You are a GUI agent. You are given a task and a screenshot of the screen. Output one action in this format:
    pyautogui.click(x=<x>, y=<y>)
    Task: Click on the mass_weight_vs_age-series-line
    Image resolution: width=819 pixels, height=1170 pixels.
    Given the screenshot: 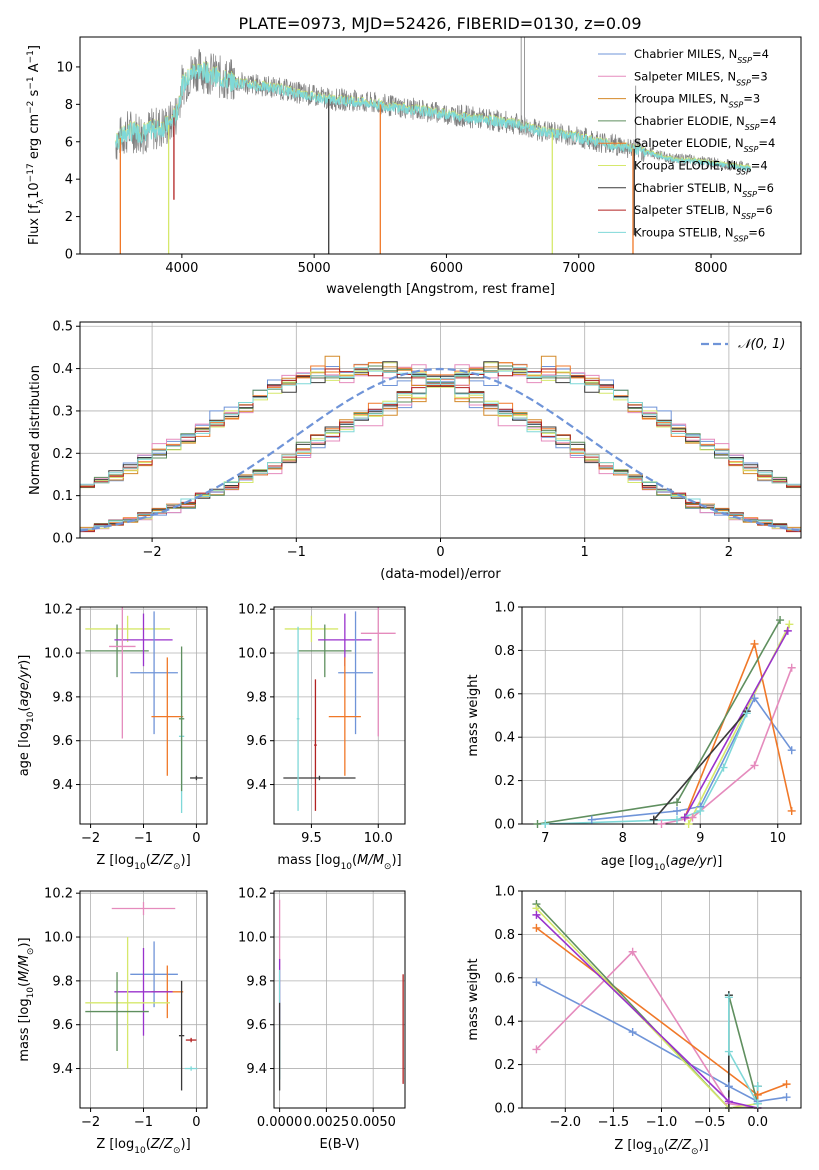 What is the action you would take?
    pyautogui.click(x=727, y=745)
    